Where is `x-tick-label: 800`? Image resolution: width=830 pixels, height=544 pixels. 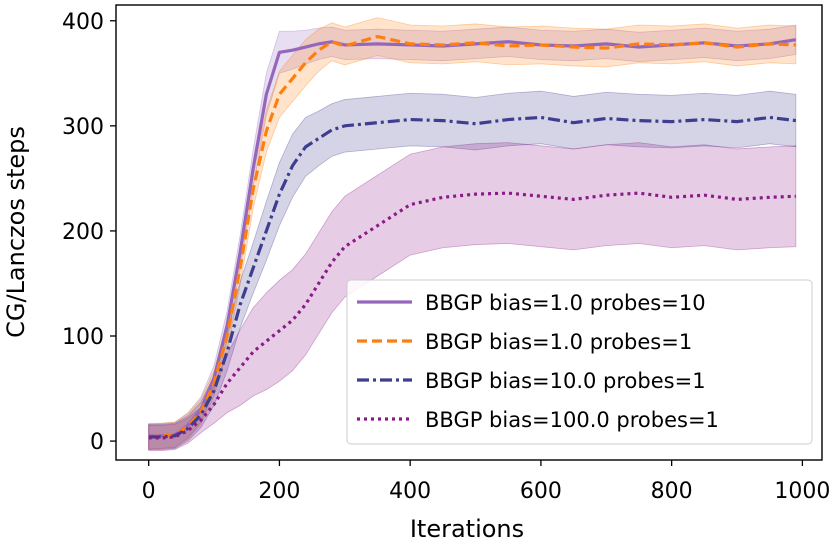 x-tick-label: 800 is located at coordinates (672, 491).